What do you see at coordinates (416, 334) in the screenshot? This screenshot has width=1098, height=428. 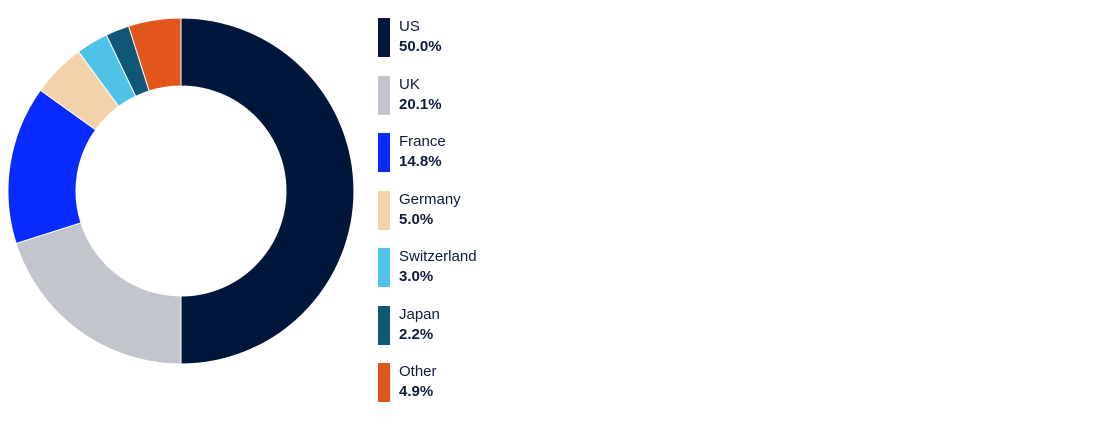 I see `legend-value: 2.2%` at bounding box center [416, 334].